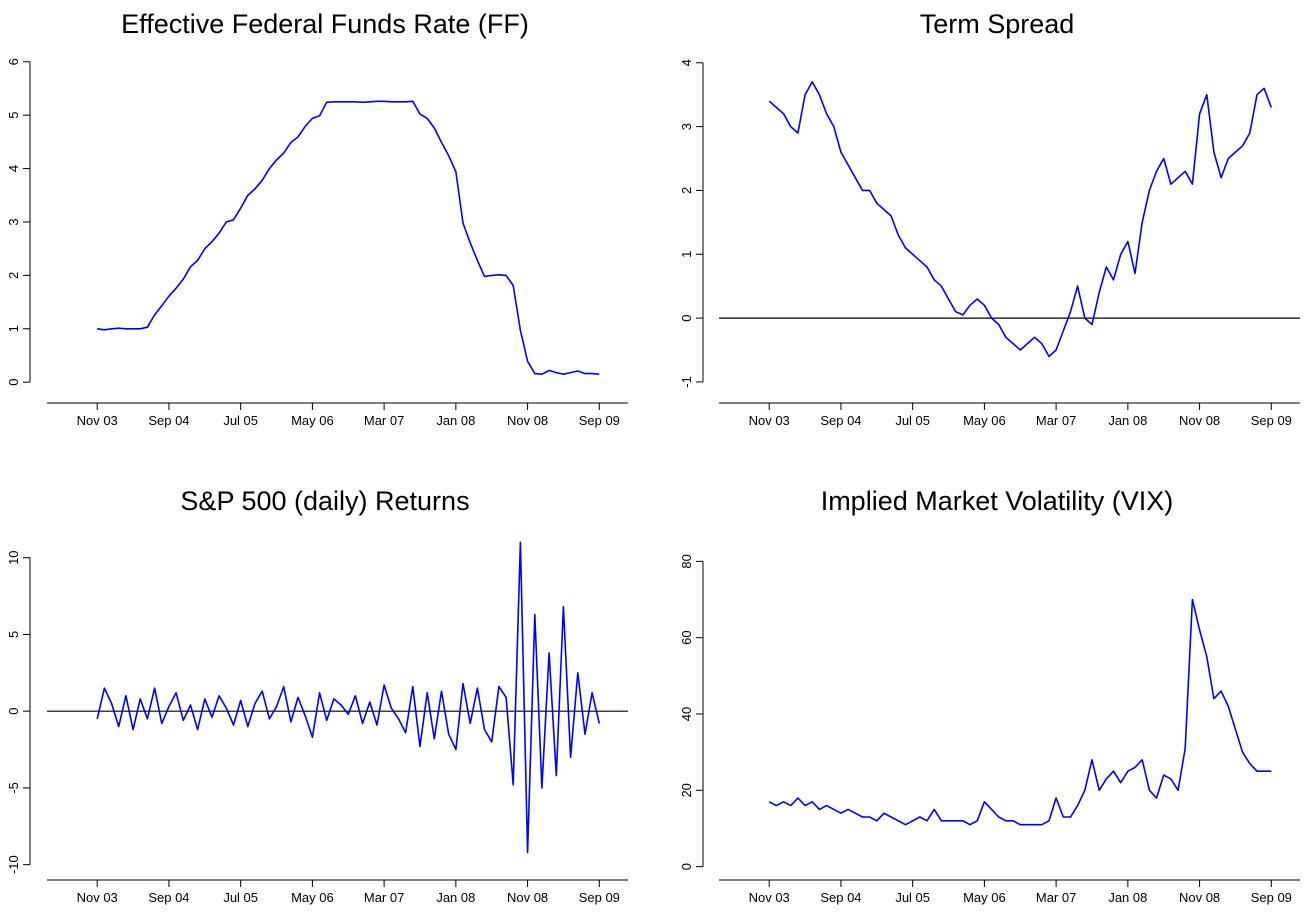 The height and width of the screenshot is (914, 1312). Describe the element at coordinates (324, 501) in the screenshot. I see `chart-title: S&P 500 (daily) Returns` at that location.